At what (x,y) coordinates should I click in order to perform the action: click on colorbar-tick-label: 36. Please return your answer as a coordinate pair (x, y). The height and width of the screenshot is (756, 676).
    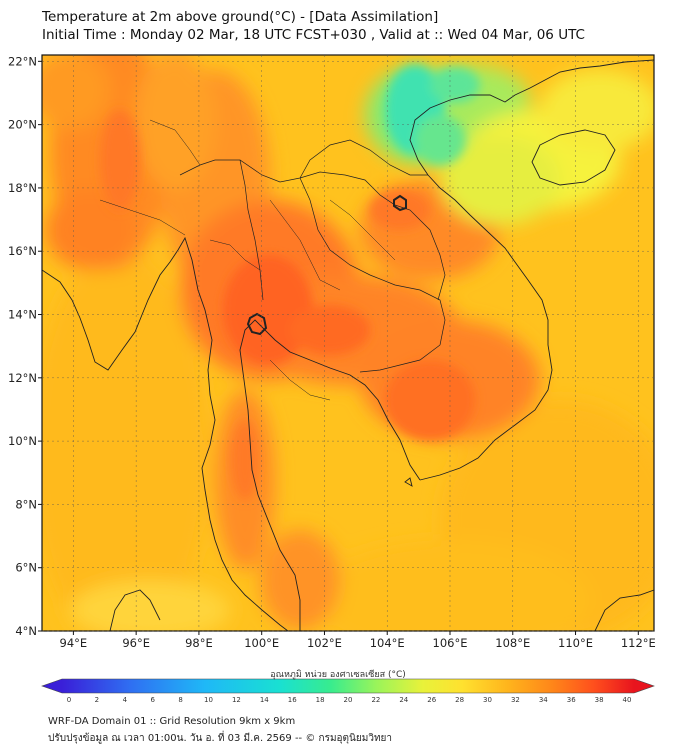
    Looking at the image, I should click on (571, 700).